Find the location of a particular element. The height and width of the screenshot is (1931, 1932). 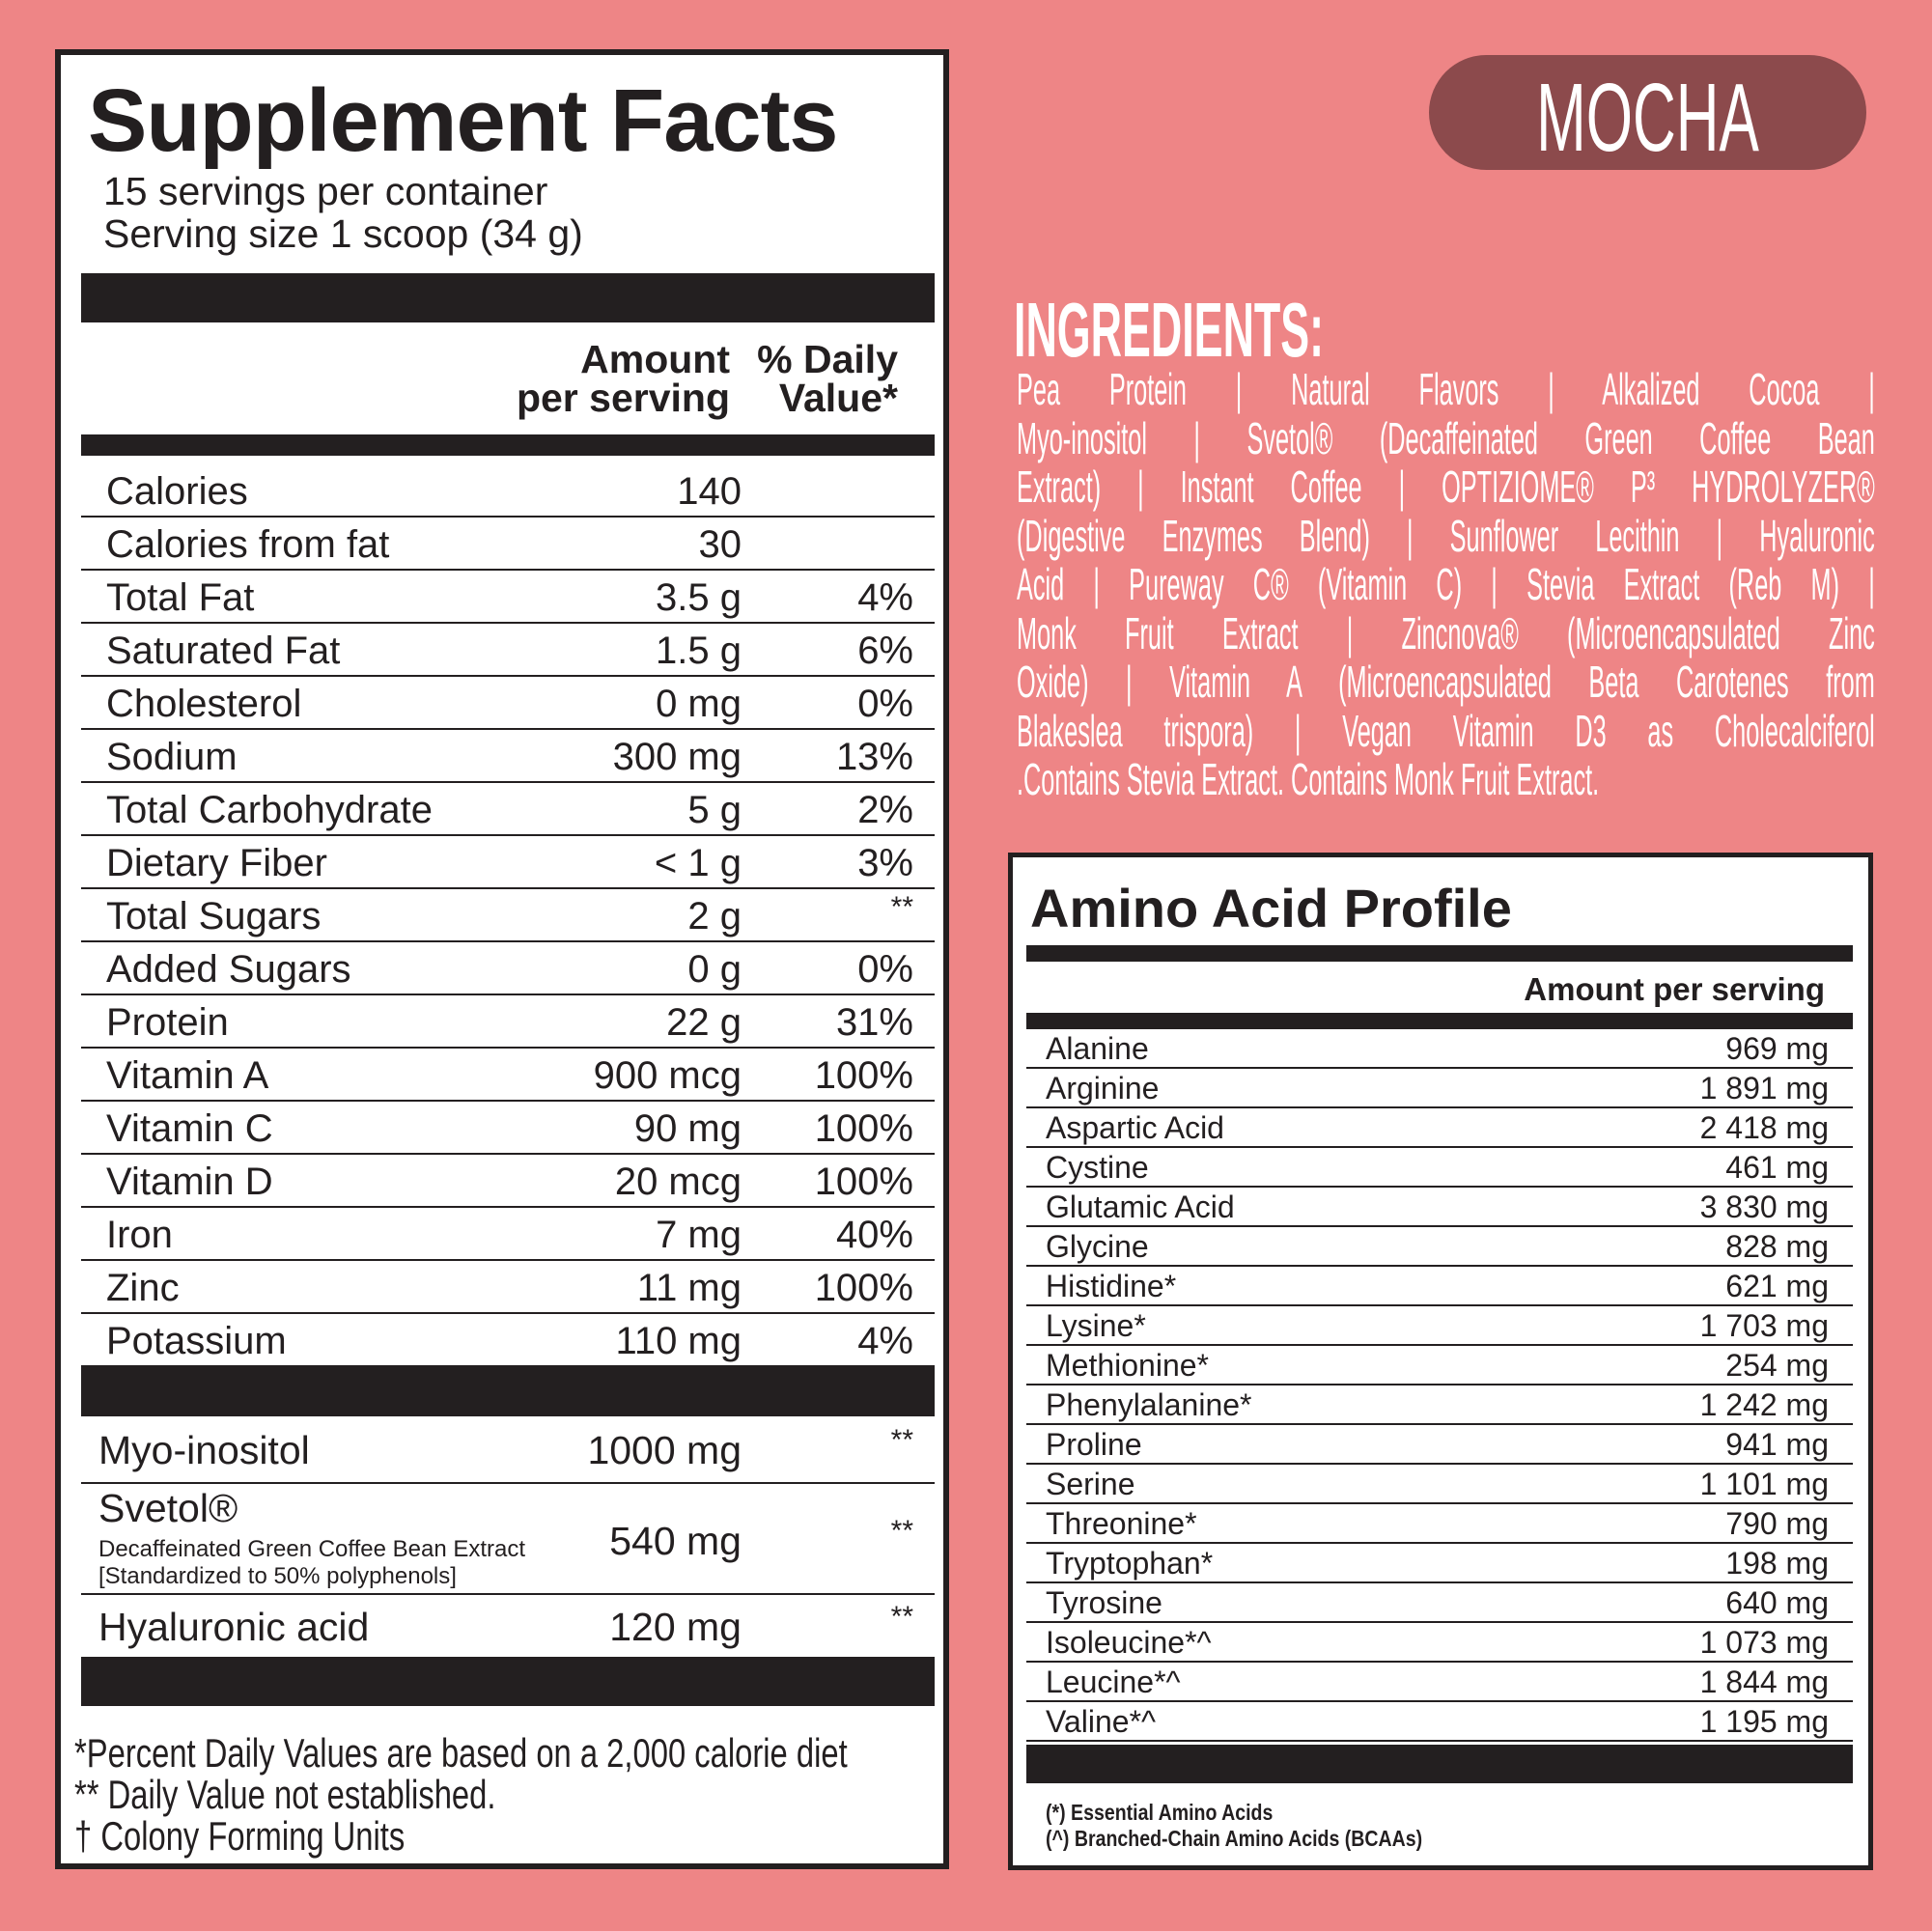

nutrient-row: Dietary Fiber < 1 g 3% is located at coordinates (508, 862).